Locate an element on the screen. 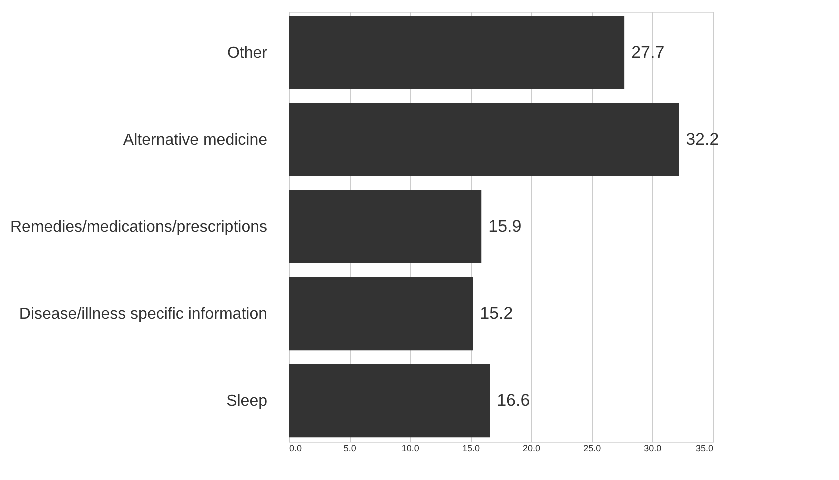 This screenshot has height=480, width=839. data-label: 27.7 is located at coordinates (648, 52).